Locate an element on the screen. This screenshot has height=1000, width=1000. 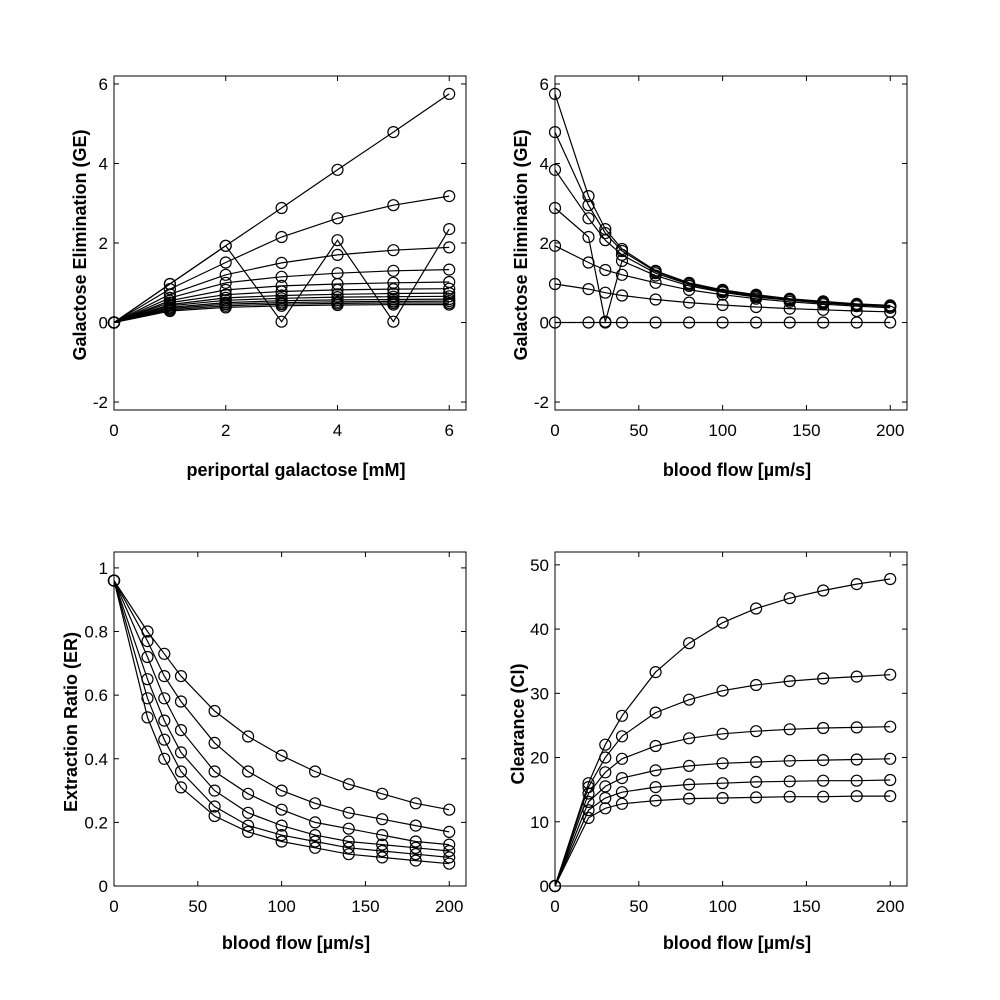
x-tick-label: 200 is located at coordinates (890, 906).